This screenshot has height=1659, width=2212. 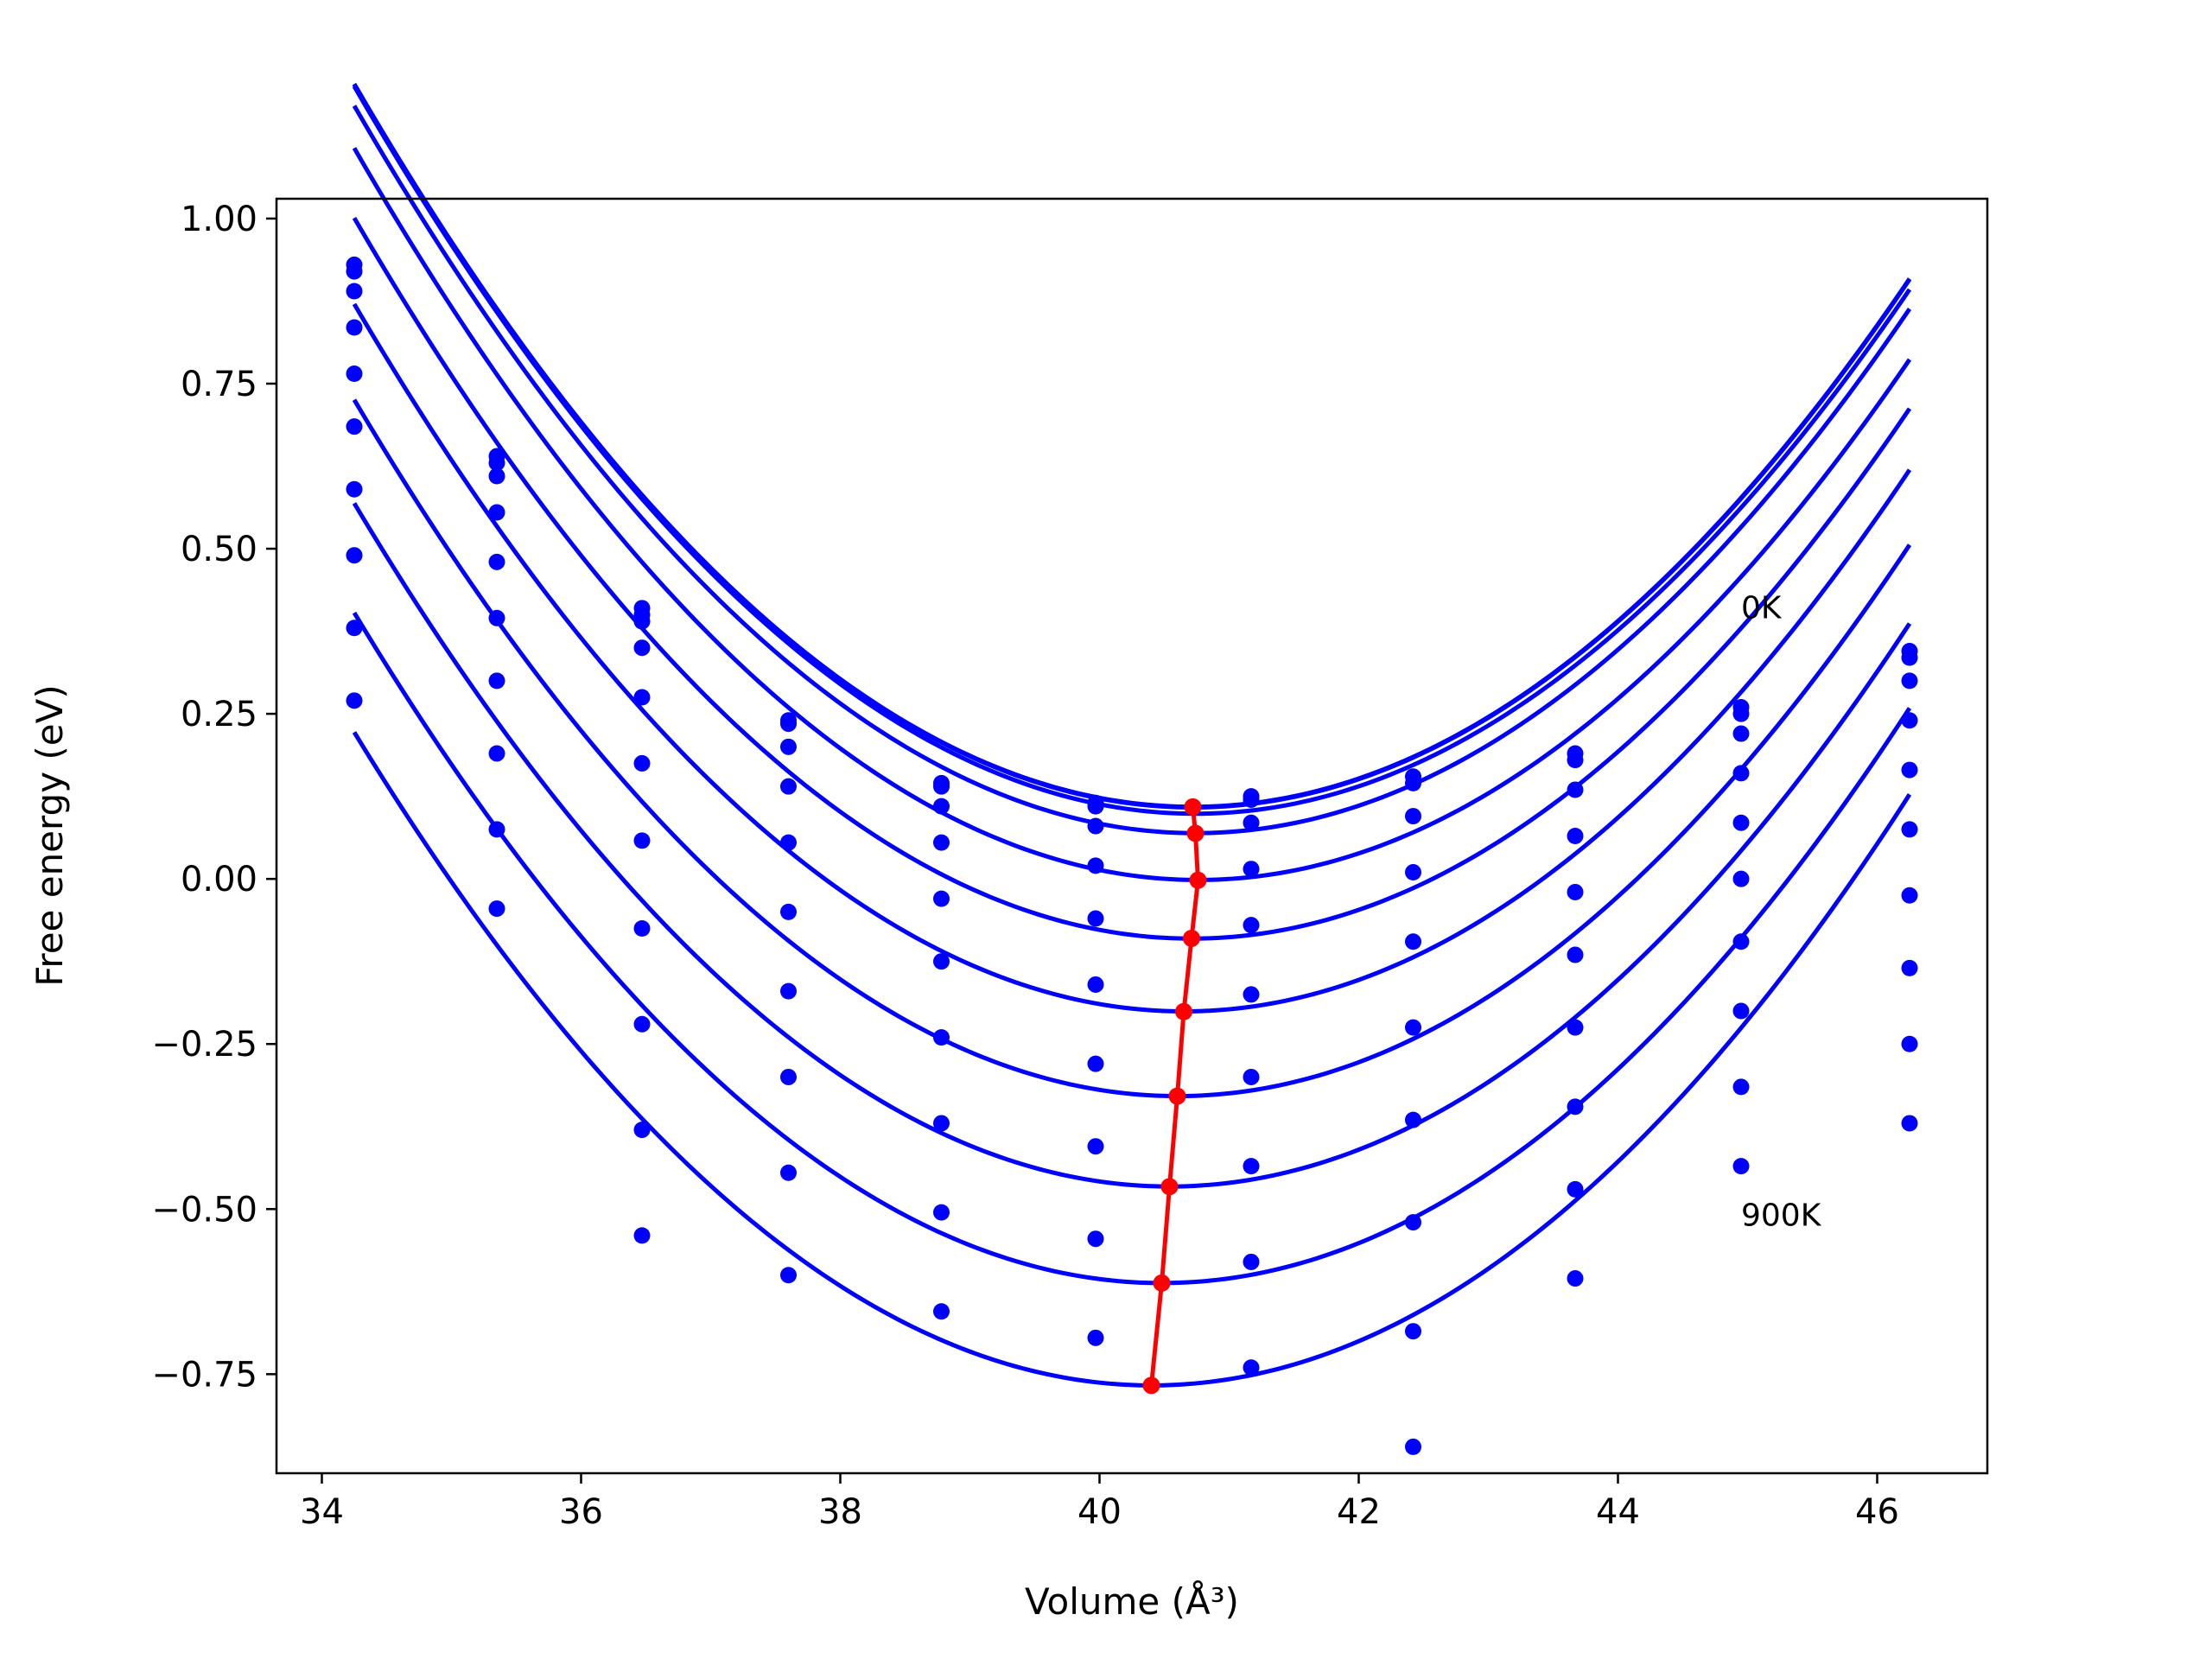 What do you see at coordinates (213, 797) in the screenshot?
I see `y-axis-ticks: −0.75 −0.50 −0.25 0.00 0.25 0.50 0.75 1.00` at bounding box center [213, 797].